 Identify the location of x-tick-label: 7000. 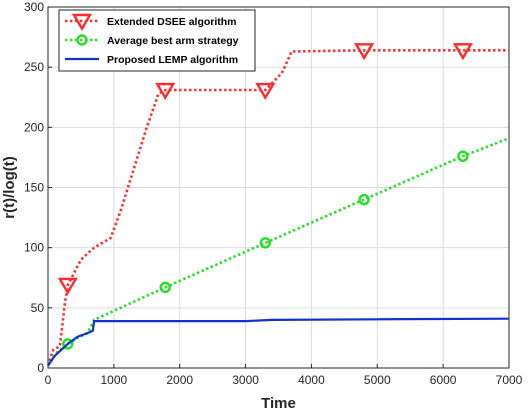
(509, 380).